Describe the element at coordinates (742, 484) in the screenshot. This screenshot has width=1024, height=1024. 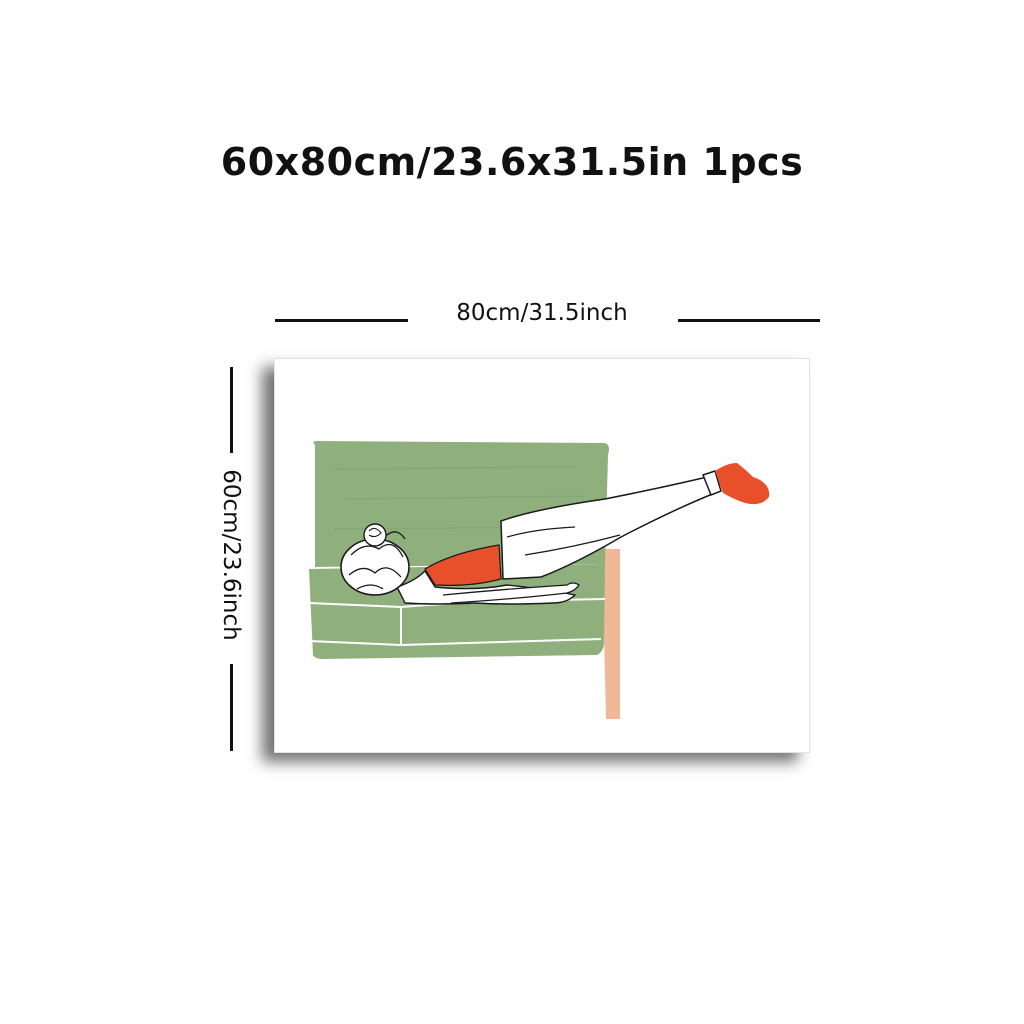
I see `figure-sock` at that location.